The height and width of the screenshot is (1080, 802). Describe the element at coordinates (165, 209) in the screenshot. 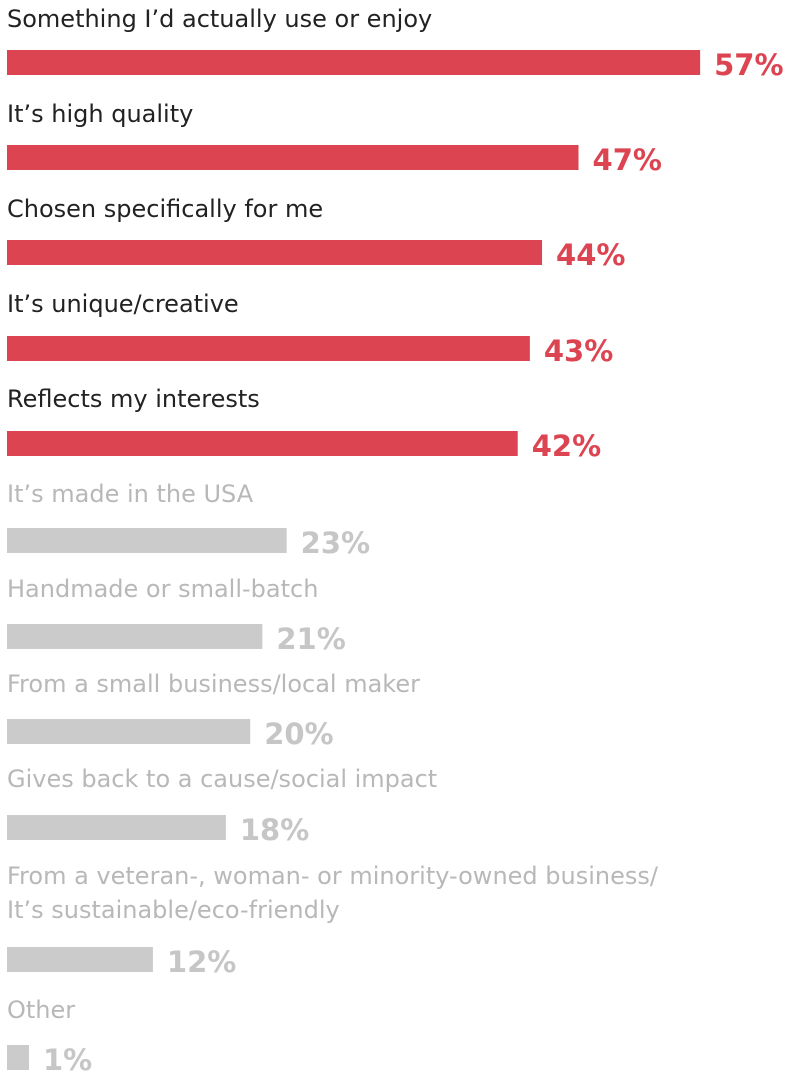

I see `category-label: Chosen specifically for me` at that location.